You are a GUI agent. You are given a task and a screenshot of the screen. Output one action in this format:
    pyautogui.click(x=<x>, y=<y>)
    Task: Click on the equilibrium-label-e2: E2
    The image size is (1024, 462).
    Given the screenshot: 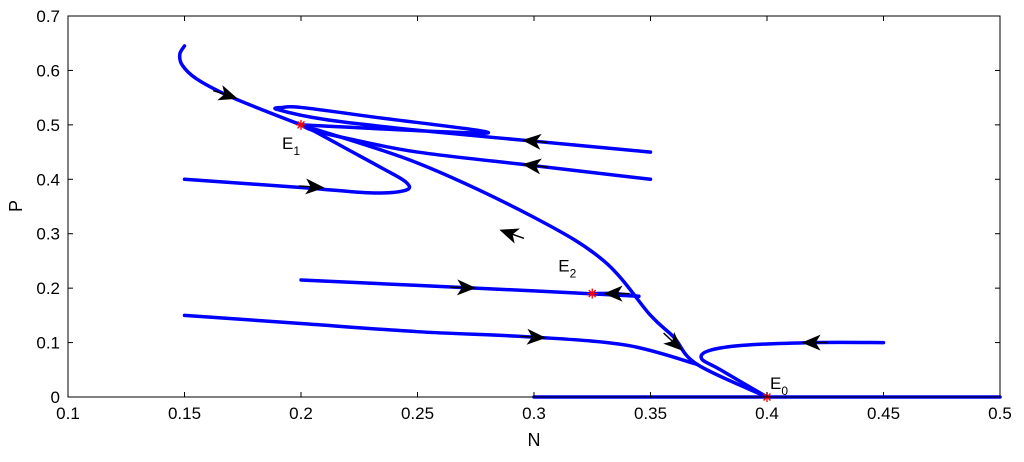 What is the action you would take?
    pyautogui.click(x=567, y=269)
    